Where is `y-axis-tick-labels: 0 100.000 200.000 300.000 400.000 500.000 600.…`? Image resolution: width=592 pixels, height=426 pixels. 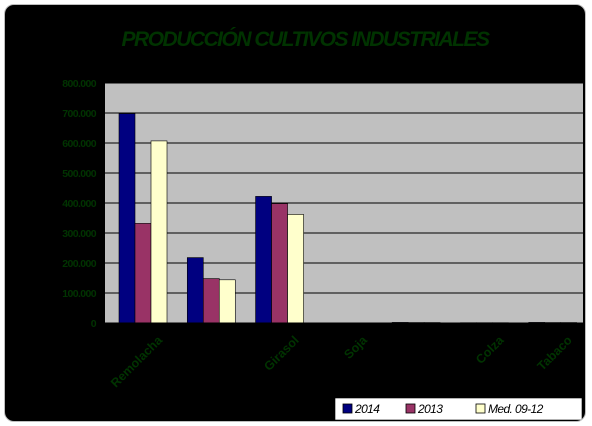
y-axis-tick-labels: 0 100.000 200.000 300.000 400.000 500.000 600.… is located at coordinates (79, 204).